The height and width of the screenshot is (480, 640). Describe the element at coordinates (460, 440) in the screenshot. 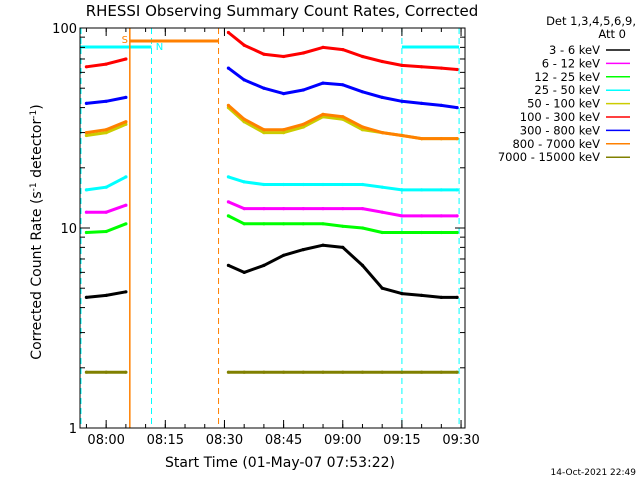

I see `x-tick-label: 09:30` at that location.